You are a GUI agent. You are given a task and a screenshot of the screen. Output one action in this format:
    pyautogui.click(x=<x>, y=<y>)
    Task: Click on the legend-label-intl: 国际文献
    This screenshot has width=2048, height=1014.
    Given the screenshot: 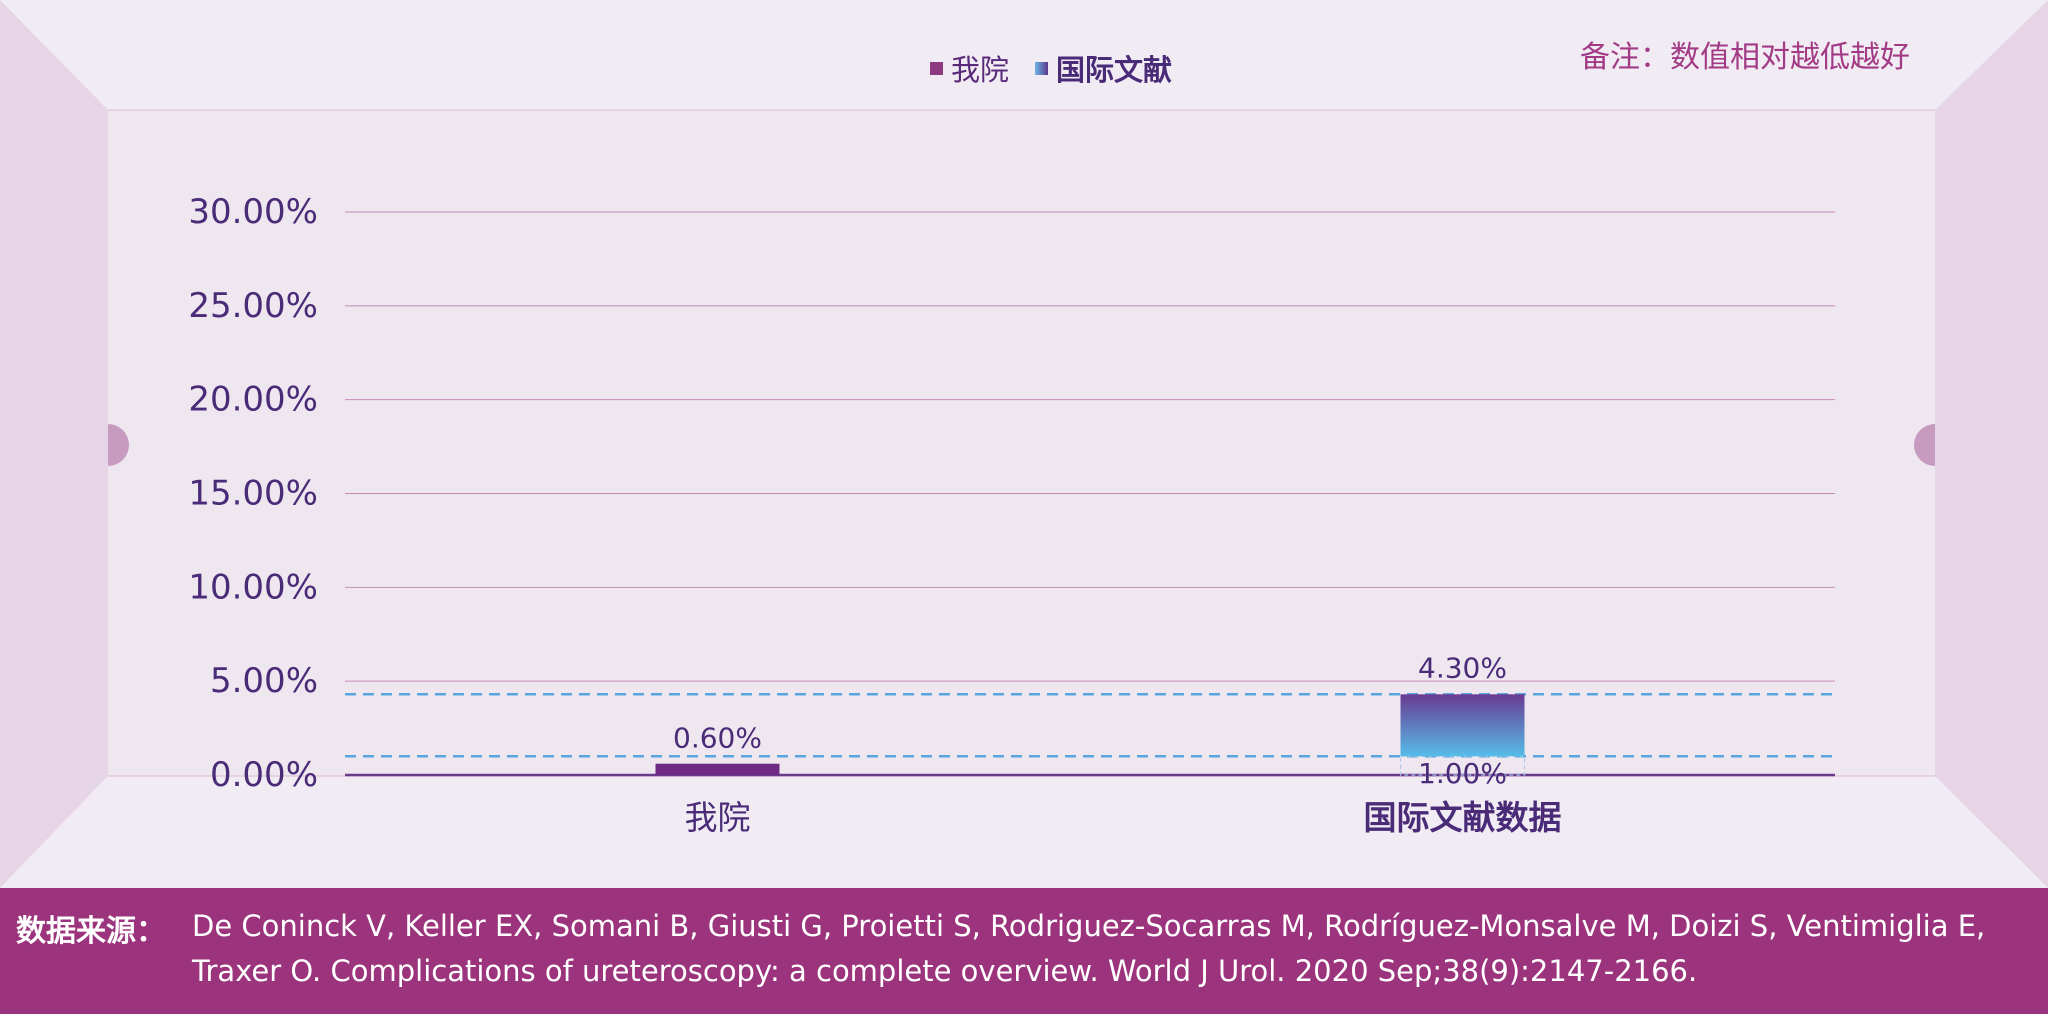 What is the action you would take?
    pyautogui.click(x=1114, y=70)
    